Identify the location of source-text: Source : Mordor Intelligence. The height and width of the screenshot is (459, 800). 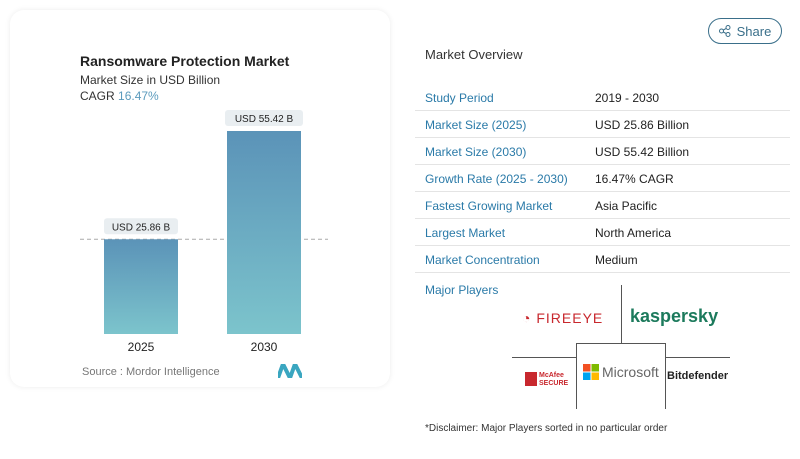
(151, 372).